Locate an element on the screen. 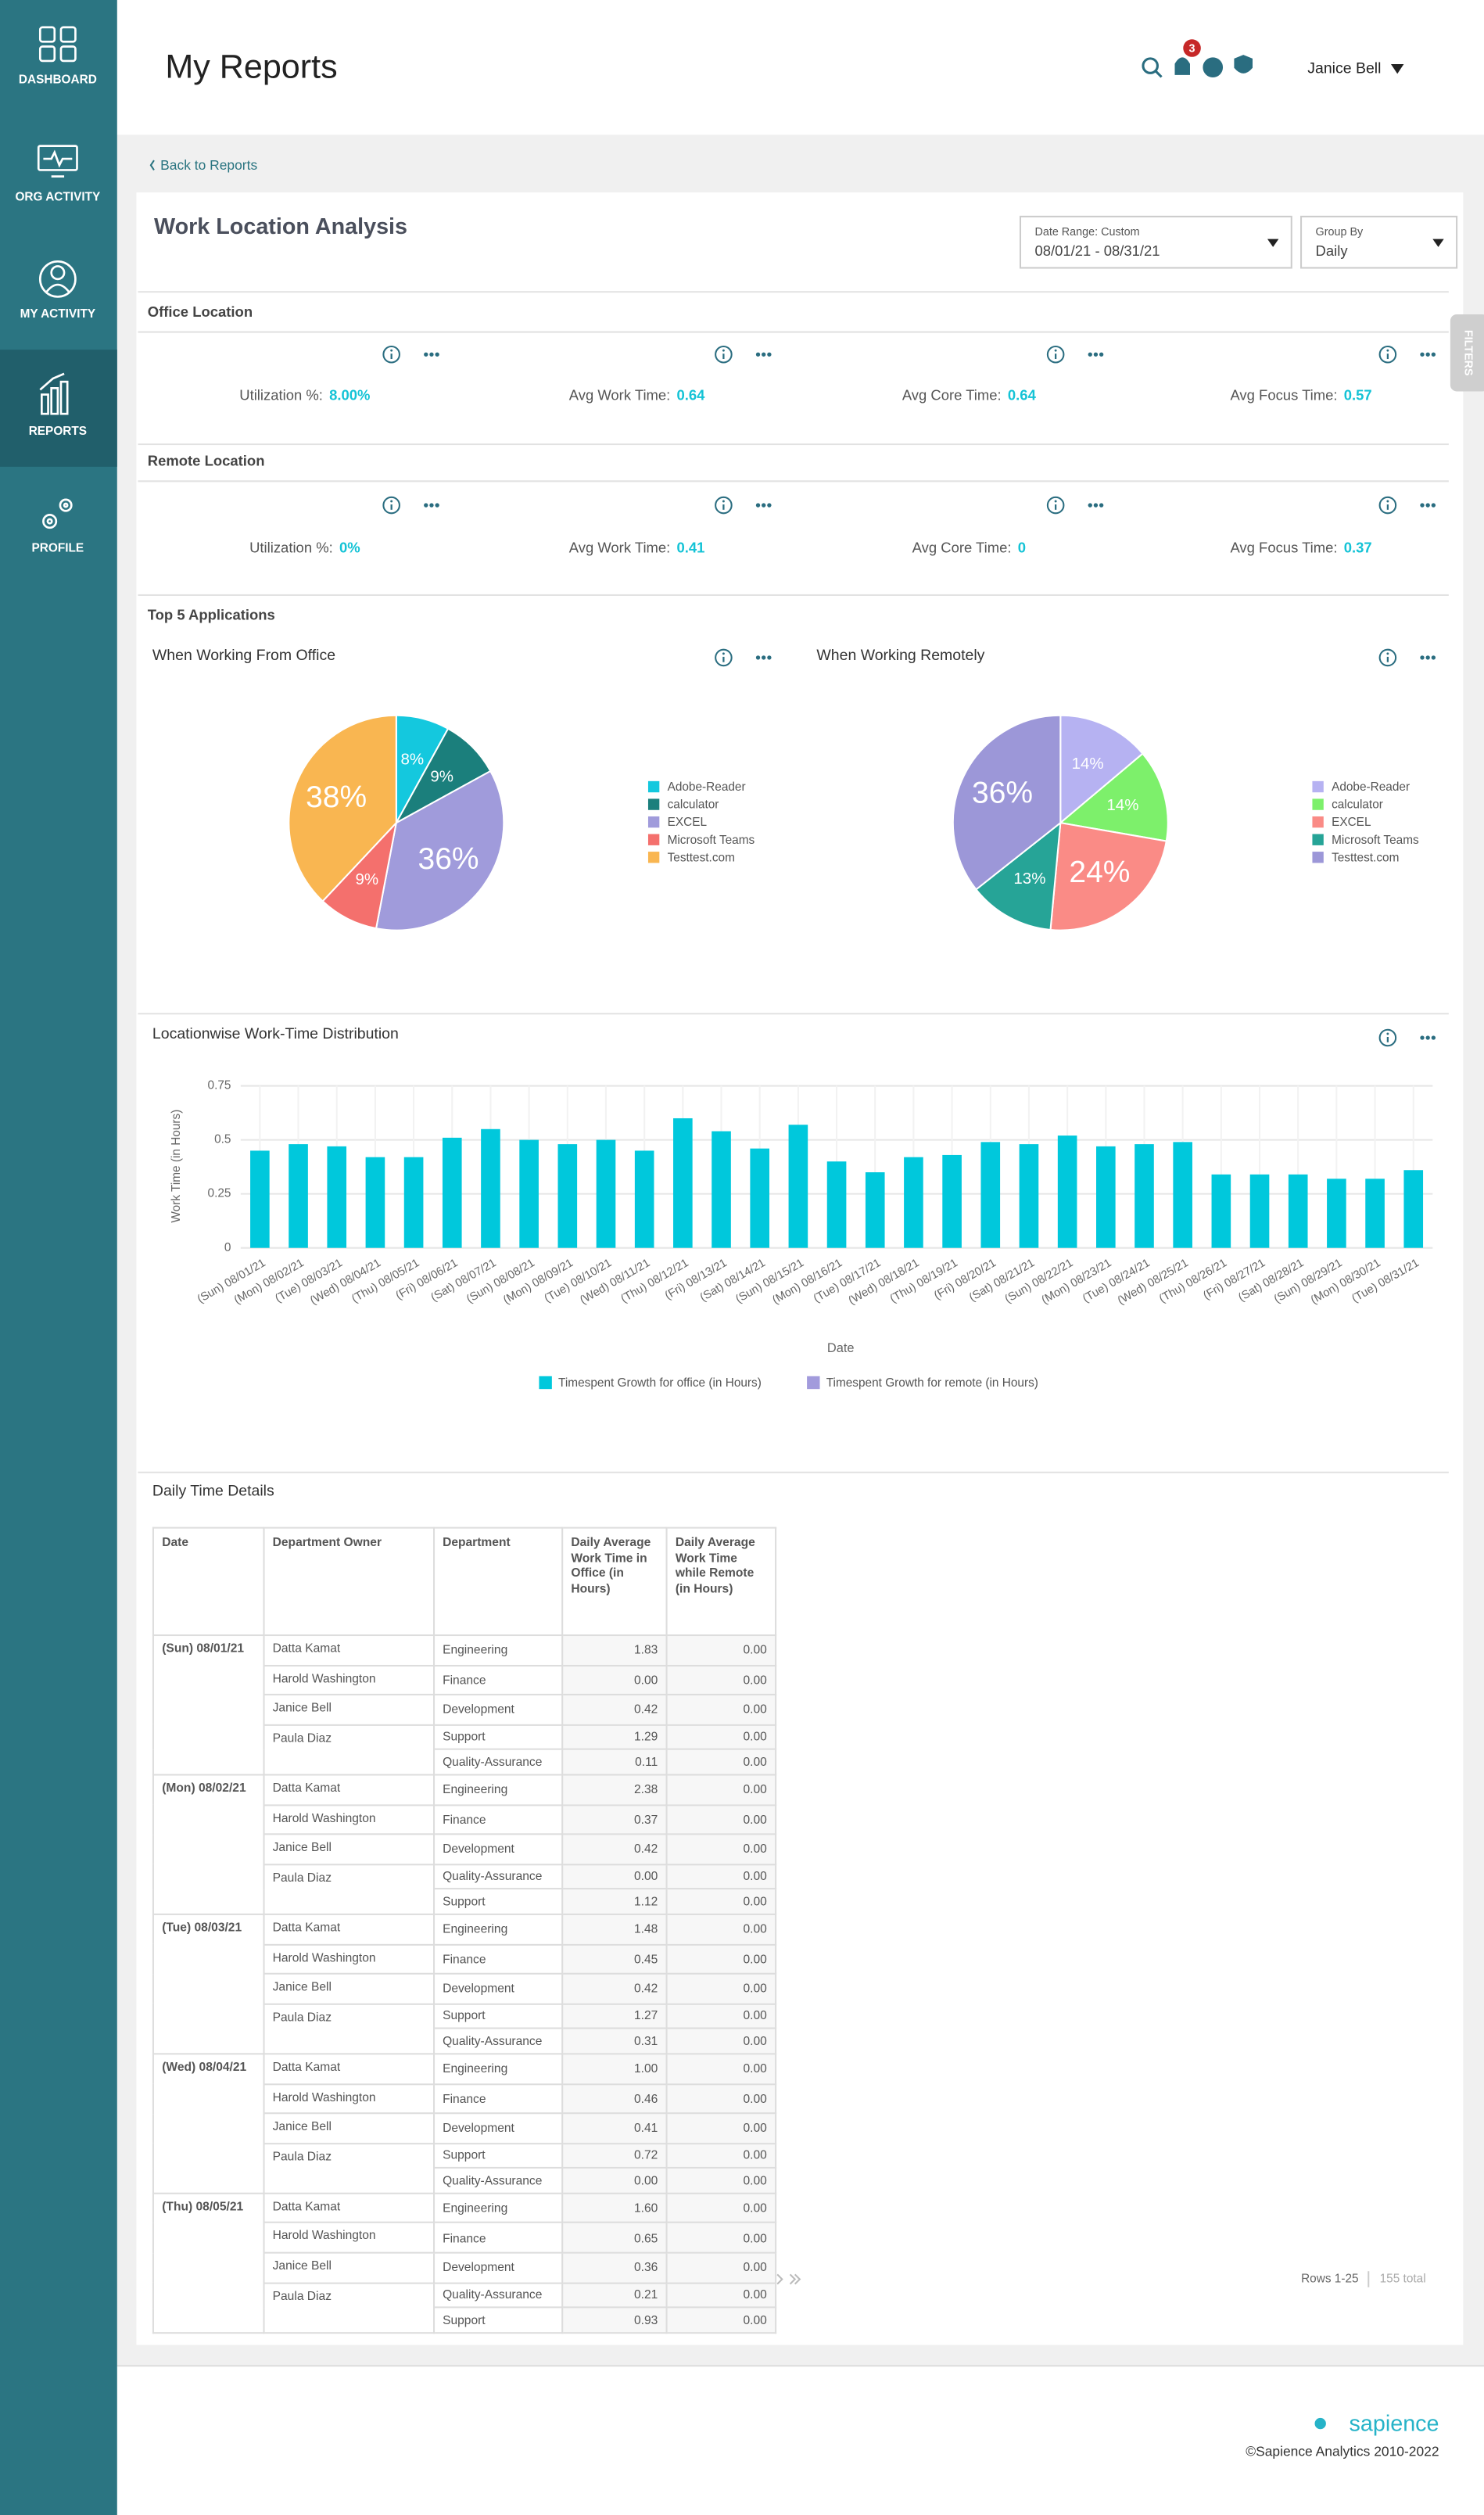 The width and height of the screenshot is (1484, 2515). office-time-cell: 1.12 is located at coordinates (614, 1901).